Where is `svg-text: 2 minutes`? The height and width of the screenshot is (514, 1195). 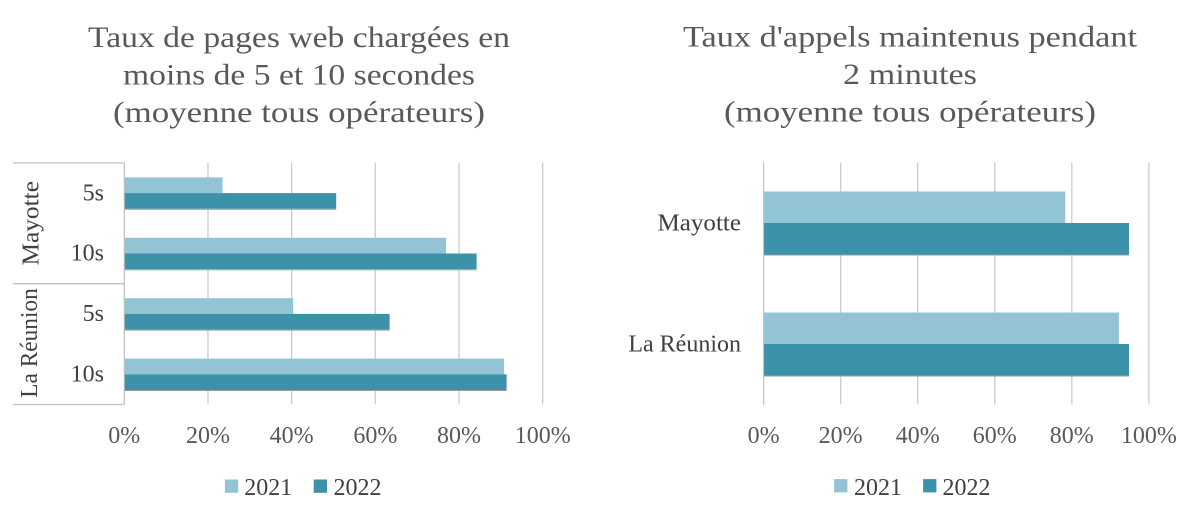
svg-text: 2 minutes is located at coordinates (910, 74).